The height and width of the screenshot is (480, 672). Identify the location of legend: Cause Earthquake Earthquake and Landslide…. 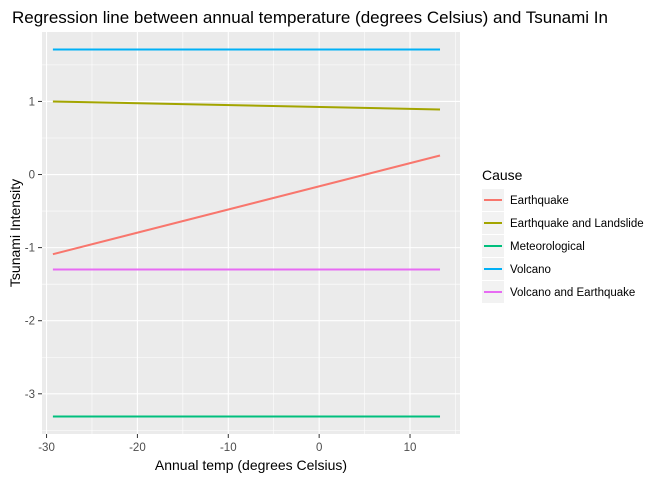
(563, 235).